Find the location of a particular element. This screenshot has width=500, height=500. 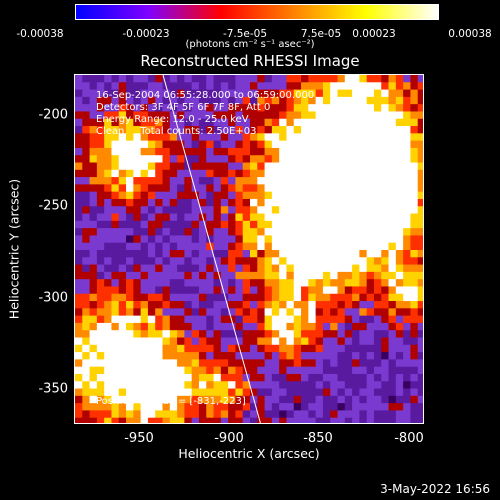

info-clean-counts: Clean Total counts: 2.50E+03 is located at coordinates (176, 131).